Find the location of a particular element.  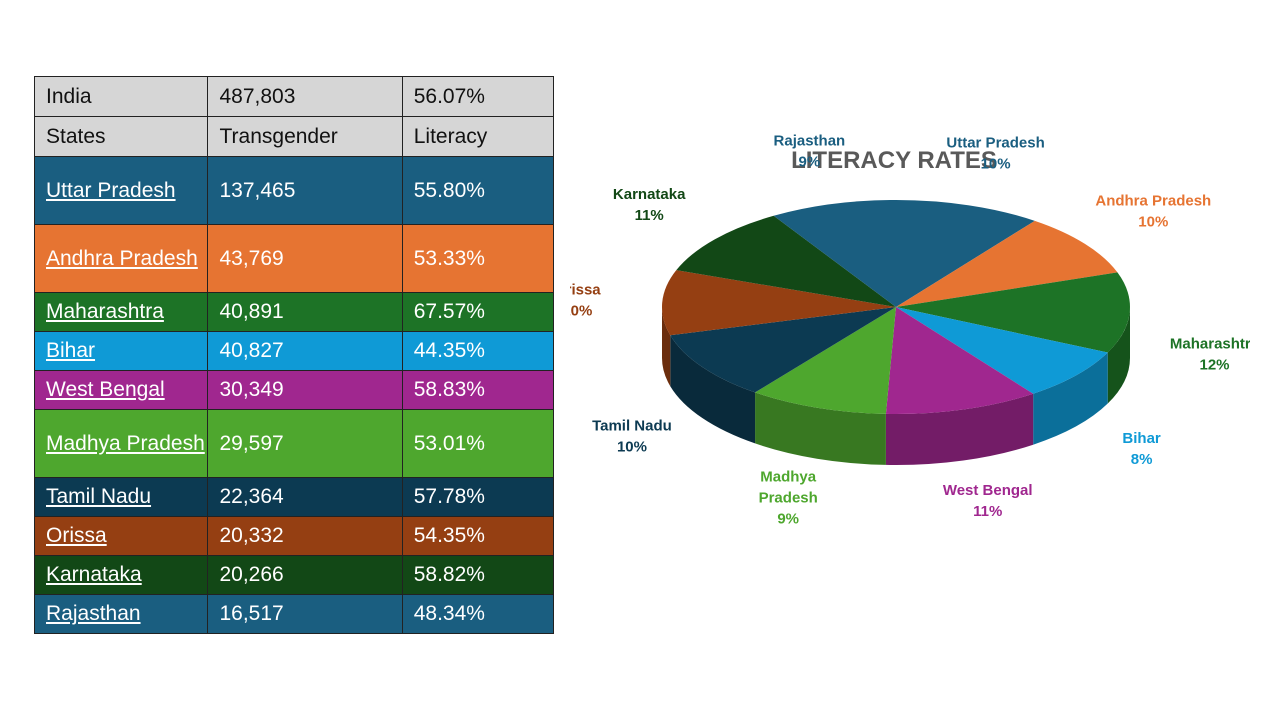

literacy-cell: 53.01% is located at coordinates (478, 443).